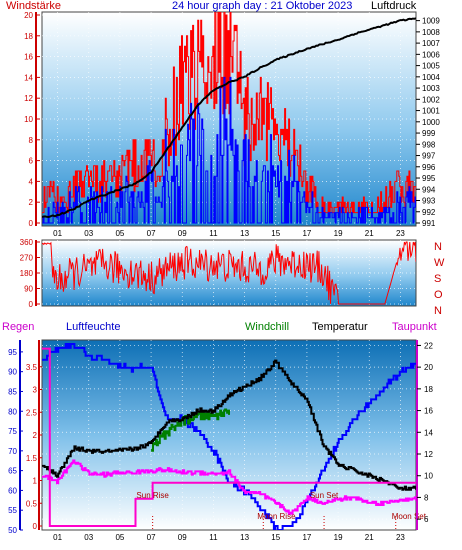 This screenshot has width=462, height=550. What do you see at coordinates (438, 247) in the screenshot?
I see `panel2-compass-letter: N` at bounding box center [438, 247].